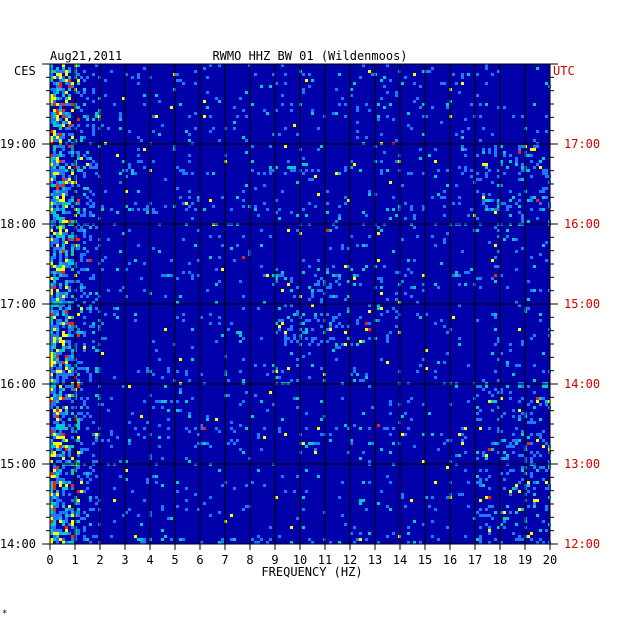 The image size is (630, 624). What do you see at coordinates (174, 560) in the screenshot?
I see `x-tick-label: 5` at bounding box center [174, 560].